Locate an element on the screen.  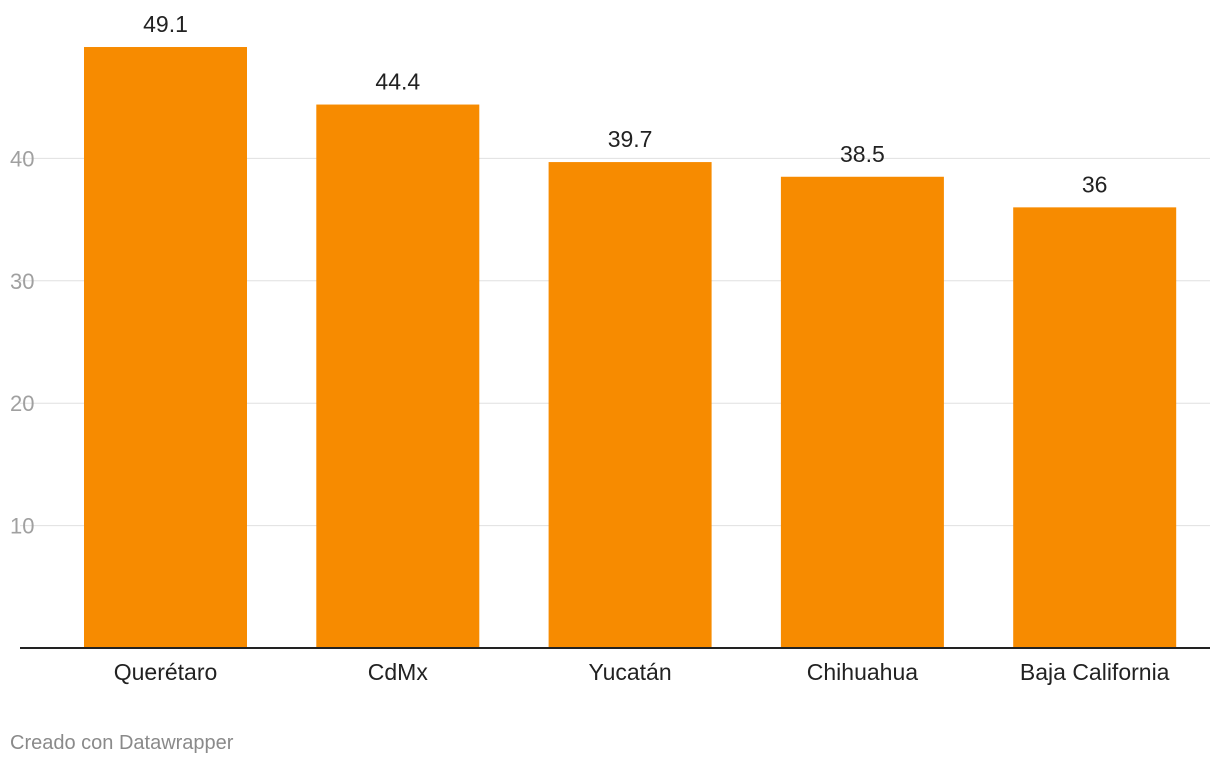
x-tick-label: Baja California is located at coordinates (1095, 672).